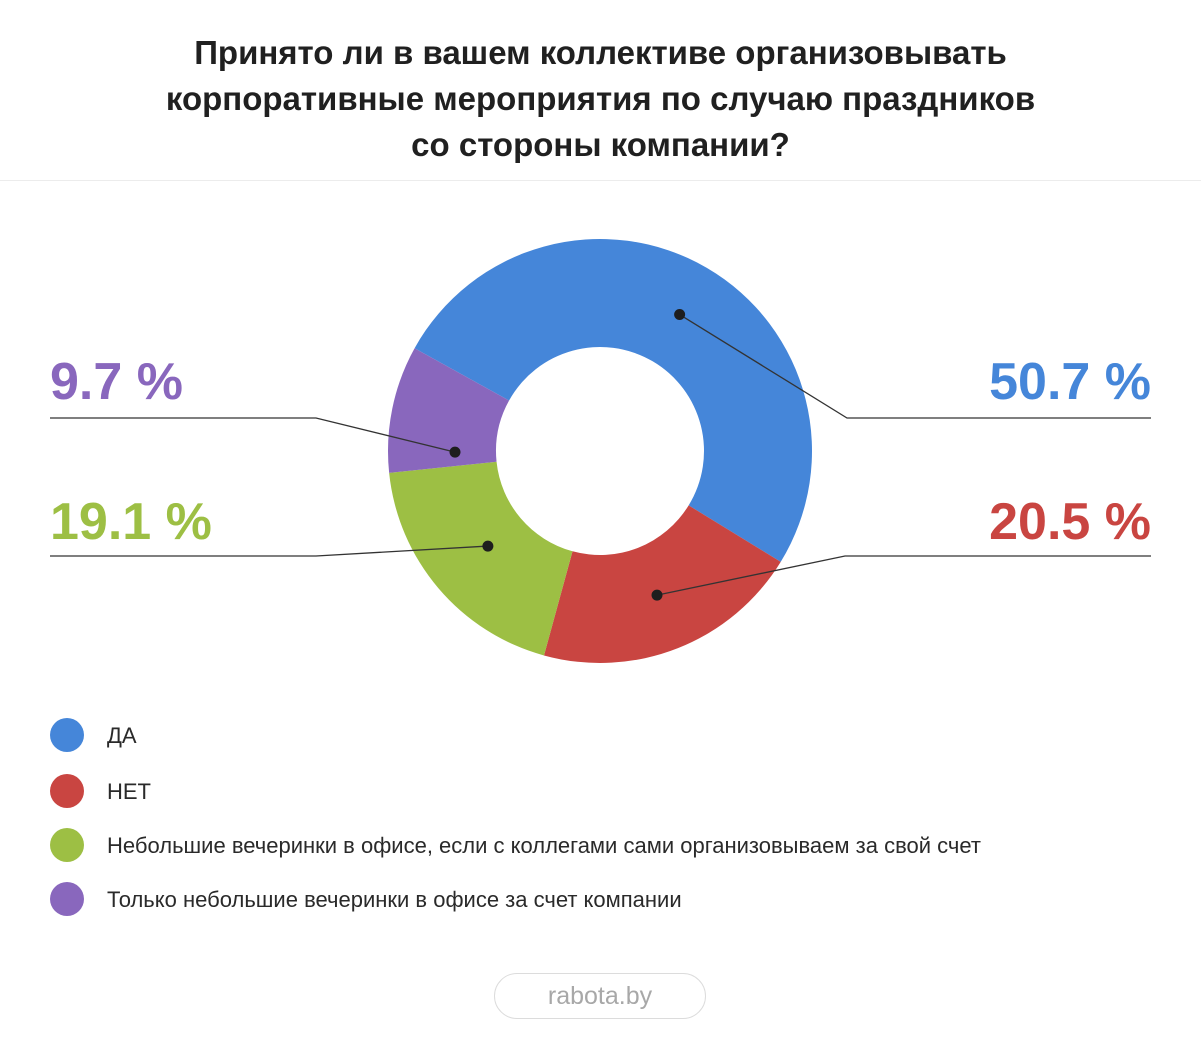 The width and height of the screenshot is (1201, 1040). I want to click on leader-line-net, so click(903, 575).